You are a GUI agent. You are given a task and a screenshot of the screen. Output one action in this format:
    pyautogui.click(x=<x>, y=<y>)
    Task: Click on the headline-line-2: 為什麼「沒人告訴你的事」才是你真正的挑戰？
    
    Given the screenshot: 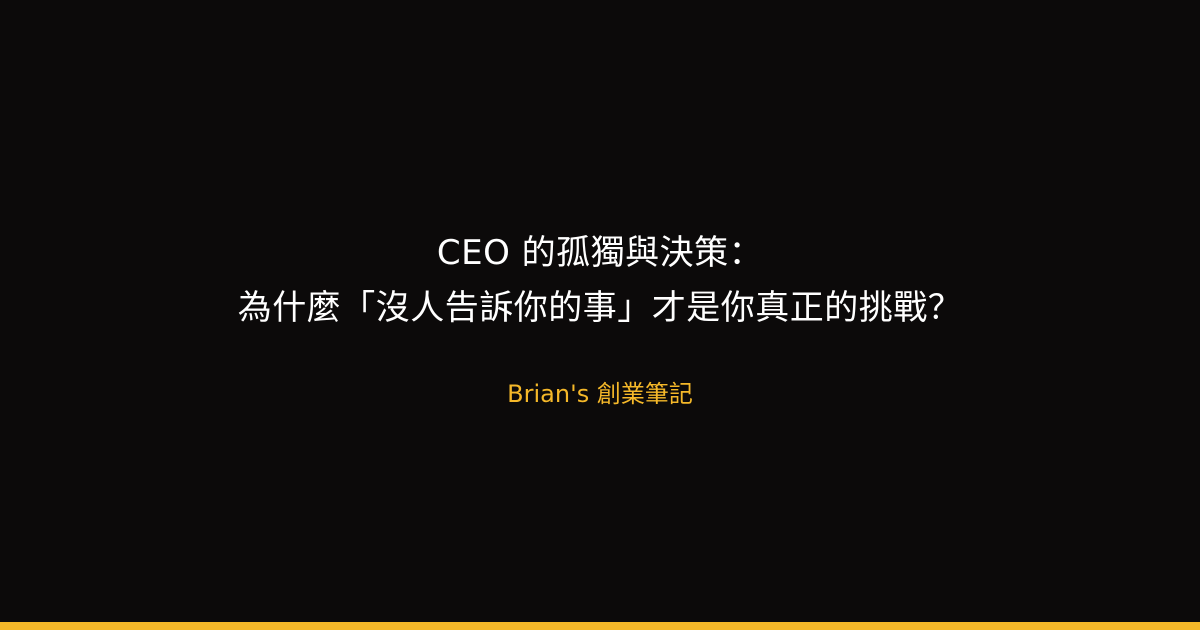 What is the action you would take?
    pyautogui.click(x=600, y=308)
    